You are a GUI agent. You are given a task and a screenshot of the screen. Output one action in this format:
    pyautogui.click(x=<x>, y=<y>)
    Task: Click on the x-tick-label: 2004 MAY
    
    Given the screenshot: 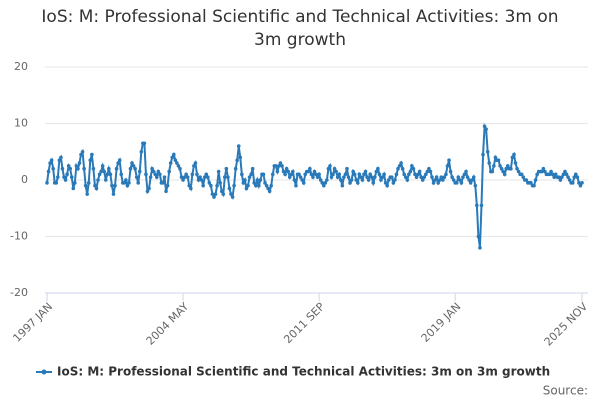 What is the action you would take?
    pyautogui.click(x=168, y=324)
    